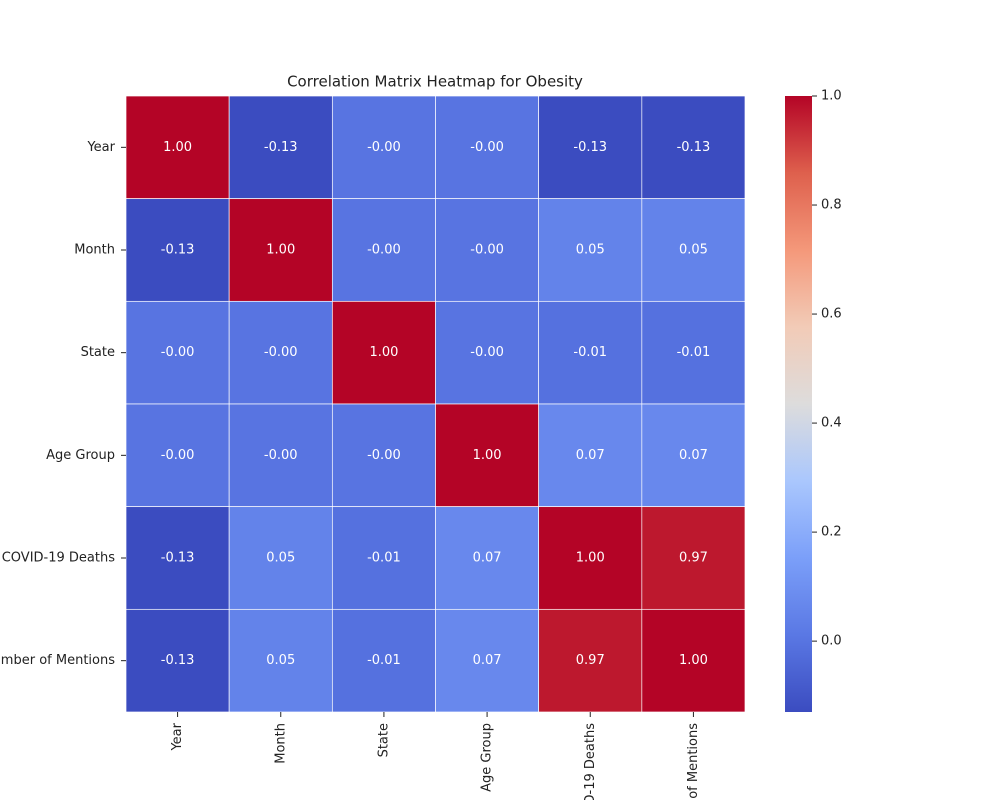  I want to click on y-tick-label: Number of Mentions, so click(57, 660).